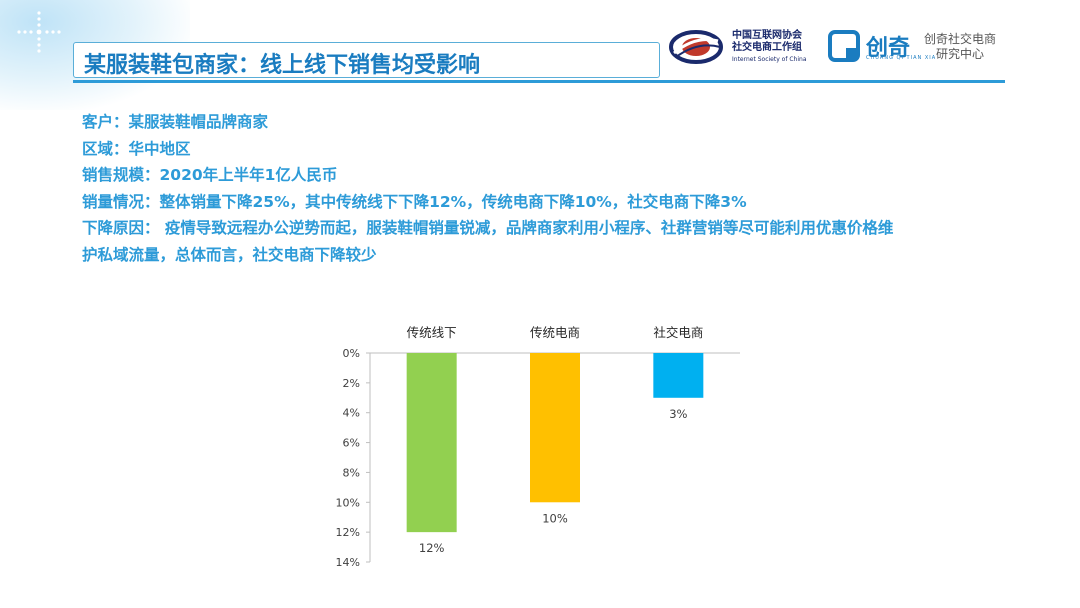  Describe the element at coordinates (351, 443) in the screenshot. I see `y-tick-label: 6%` at that location.